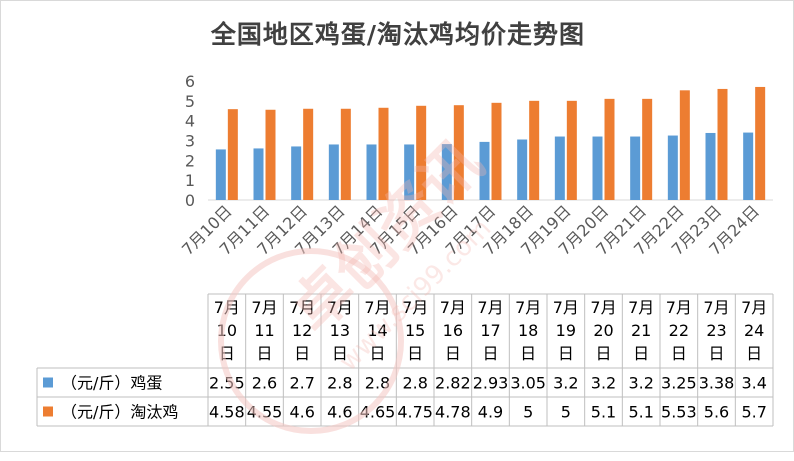  I want to click on table-header-cell: 7月 14 日, so click(377, 330).